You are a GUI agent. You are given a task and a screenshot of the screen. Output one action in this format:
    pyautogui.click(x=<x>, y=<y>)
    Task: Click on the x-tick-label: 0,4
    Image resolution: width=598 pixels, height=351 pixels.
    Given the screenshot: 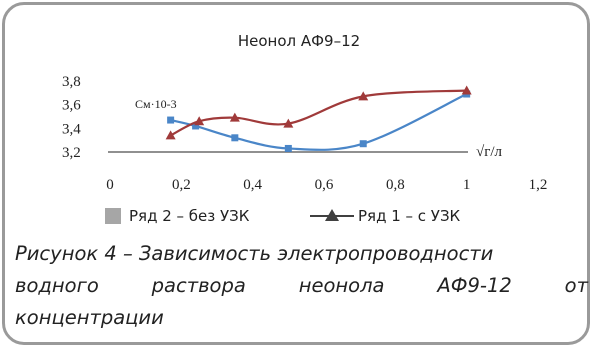 What is the action you would take?
    pyautogui.click(x=252, y=185)
    